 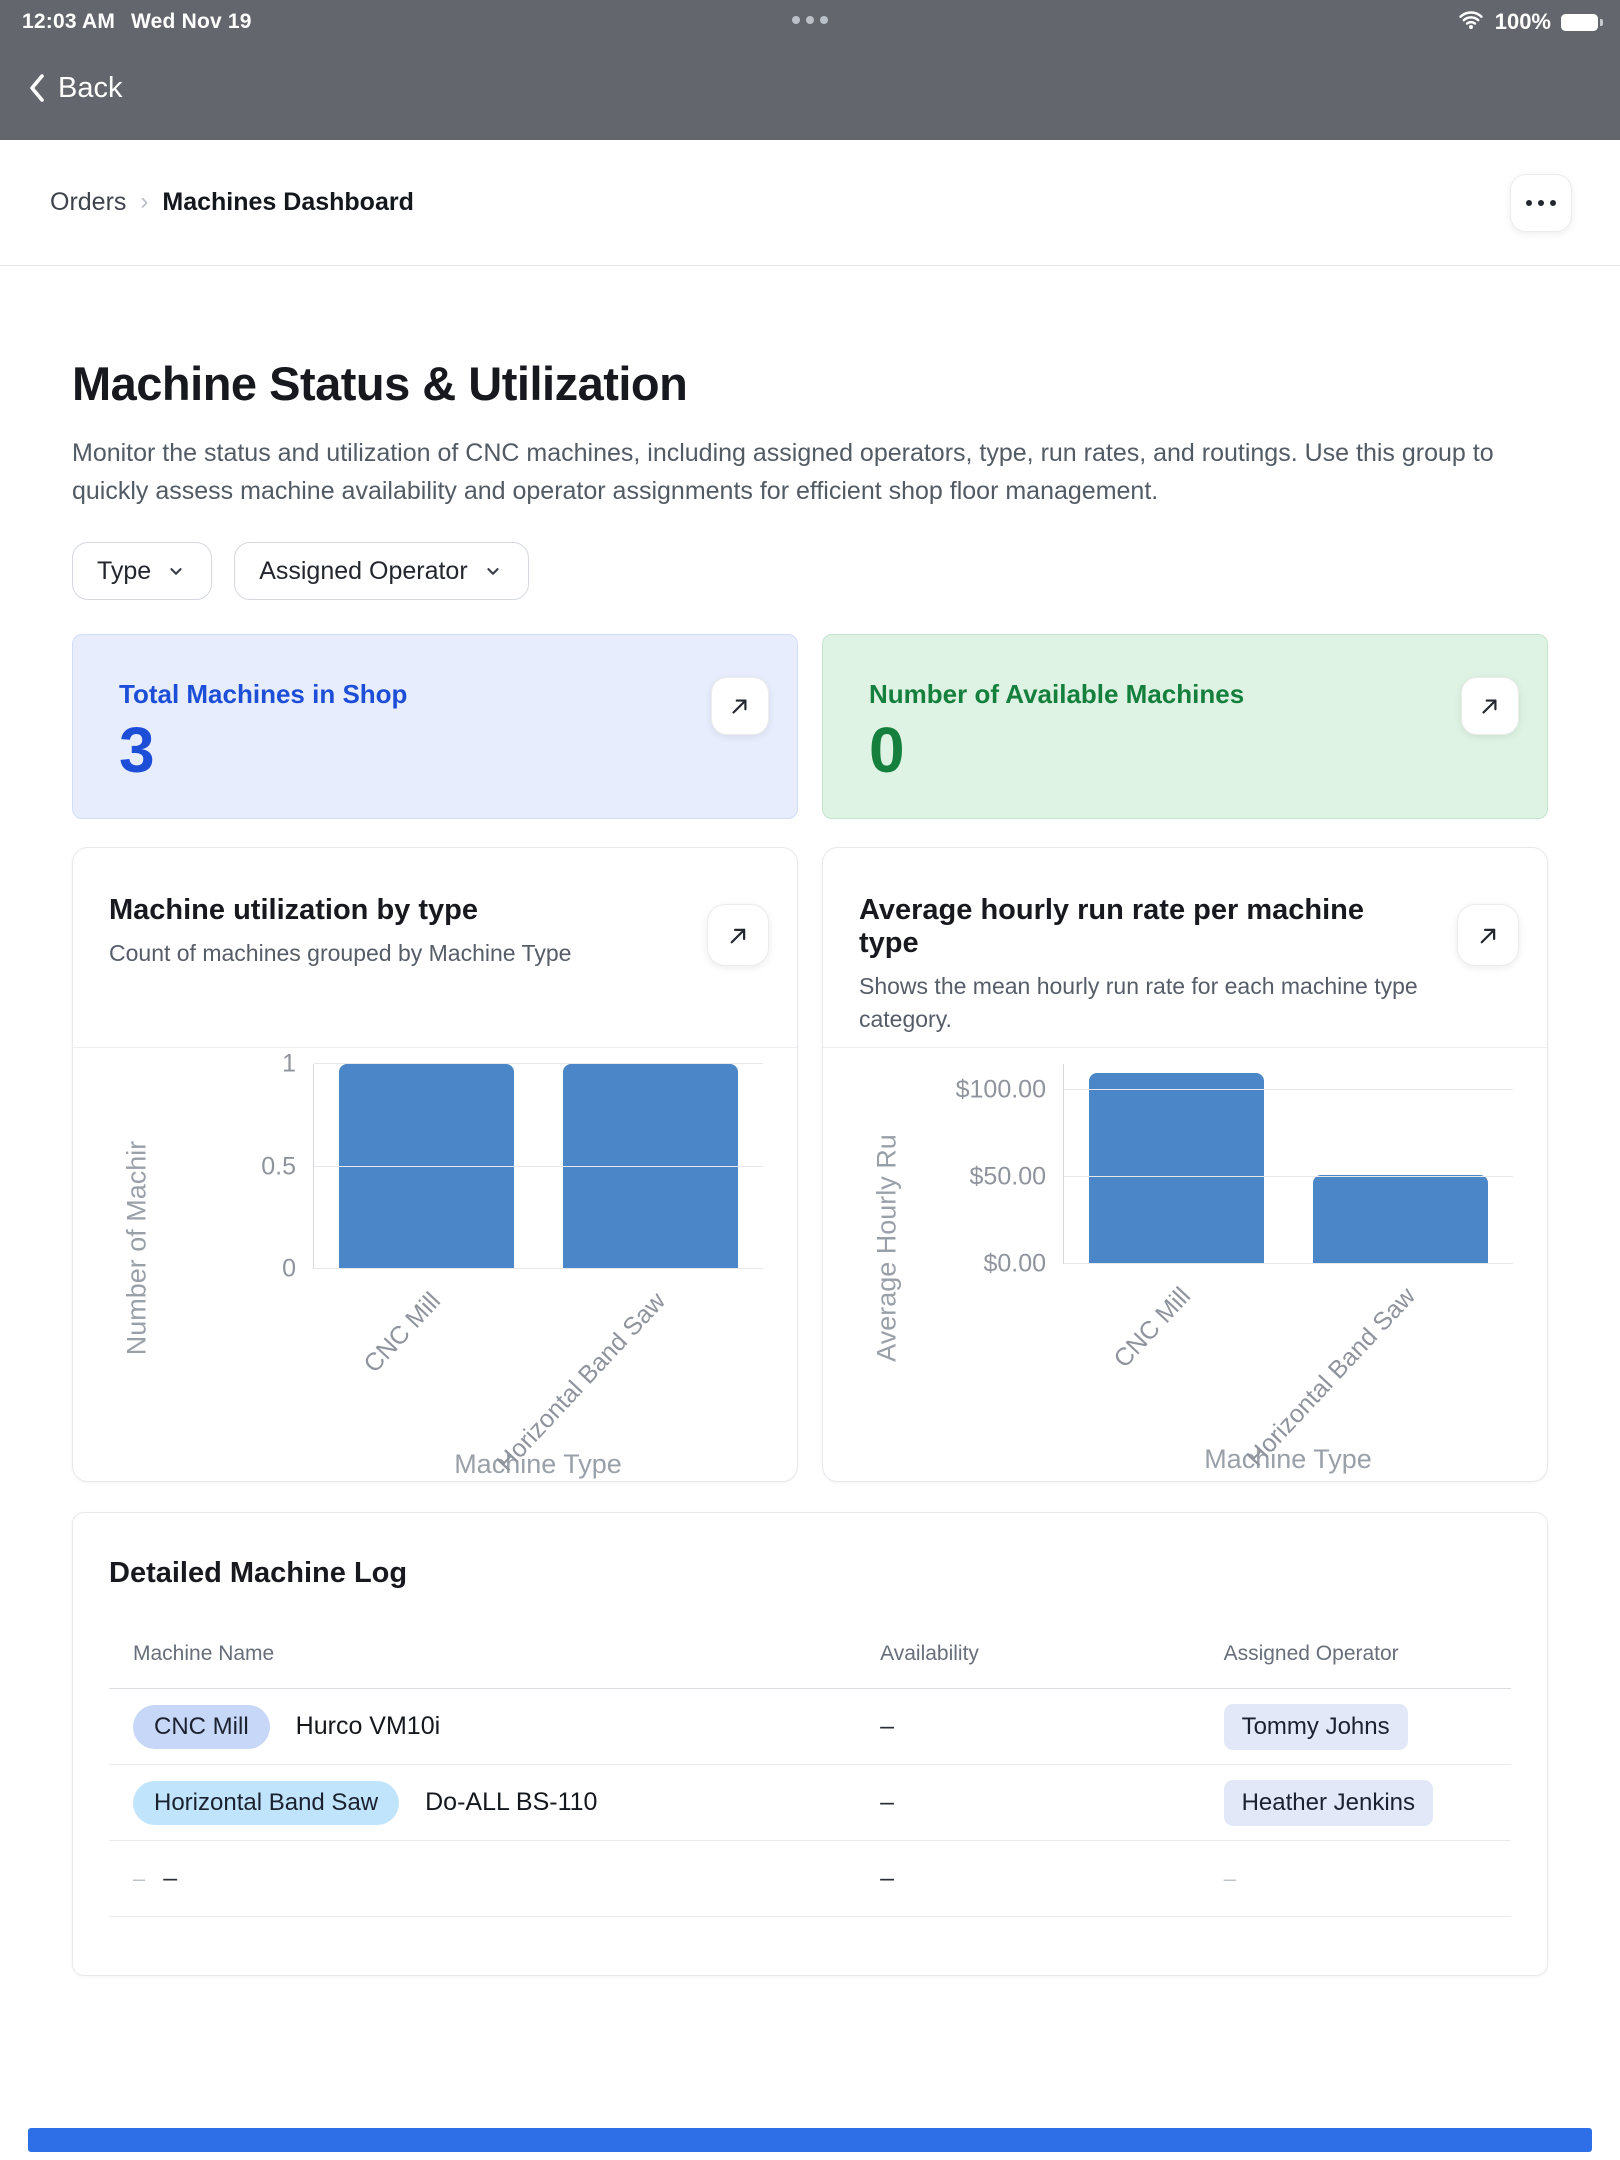 I want to click on column-header-availability: Availability, so click(x=929, y=1653).